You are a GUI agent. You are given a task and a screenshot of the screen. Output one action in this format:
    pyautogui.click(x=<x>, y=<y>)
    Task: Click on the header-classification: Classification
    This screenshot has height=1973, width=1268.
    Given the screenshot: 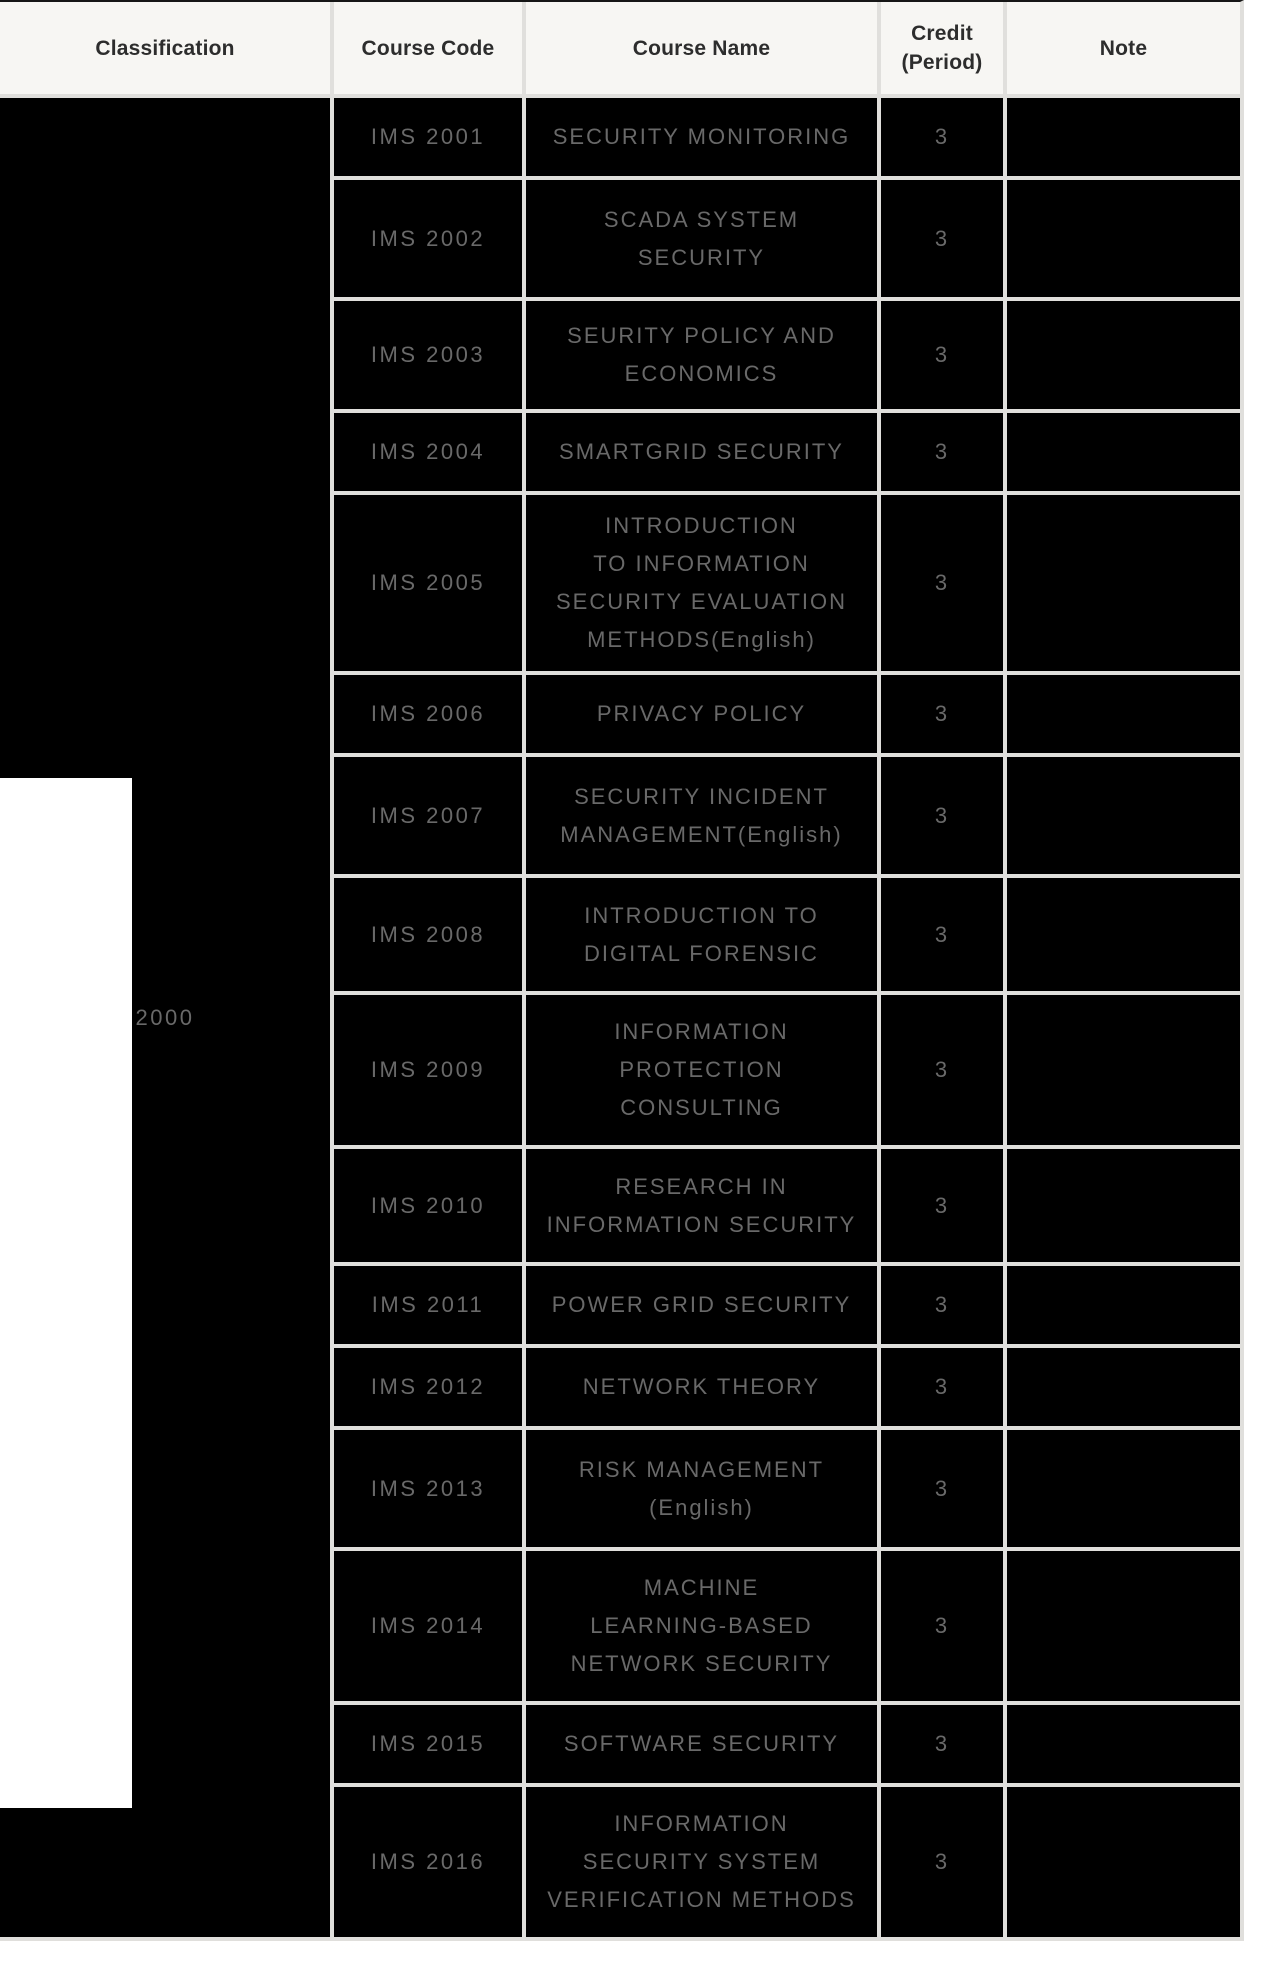 What is the action you would take?
    pyautogui.click(x=165, y=48)
    